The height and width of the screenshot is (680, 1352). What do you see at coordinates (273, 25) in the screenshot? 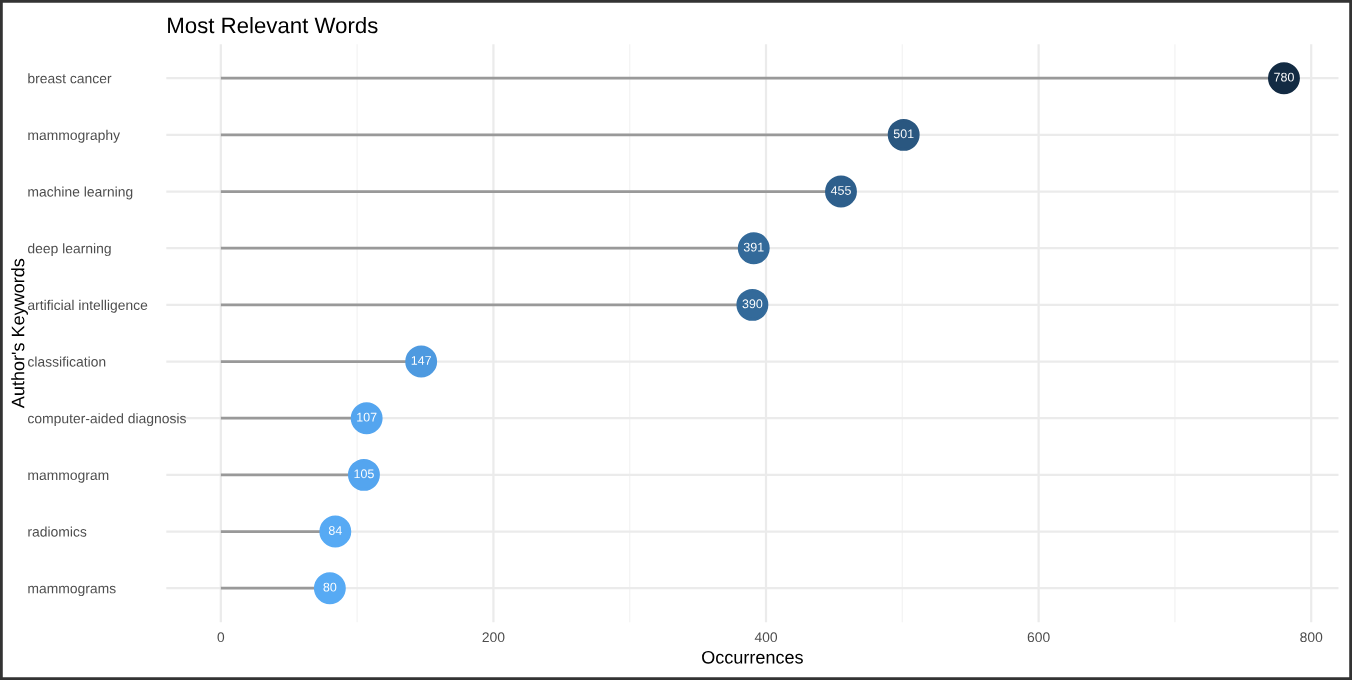
I see `chart-title: Most Relevant Words` at bounding box center [273, 25].